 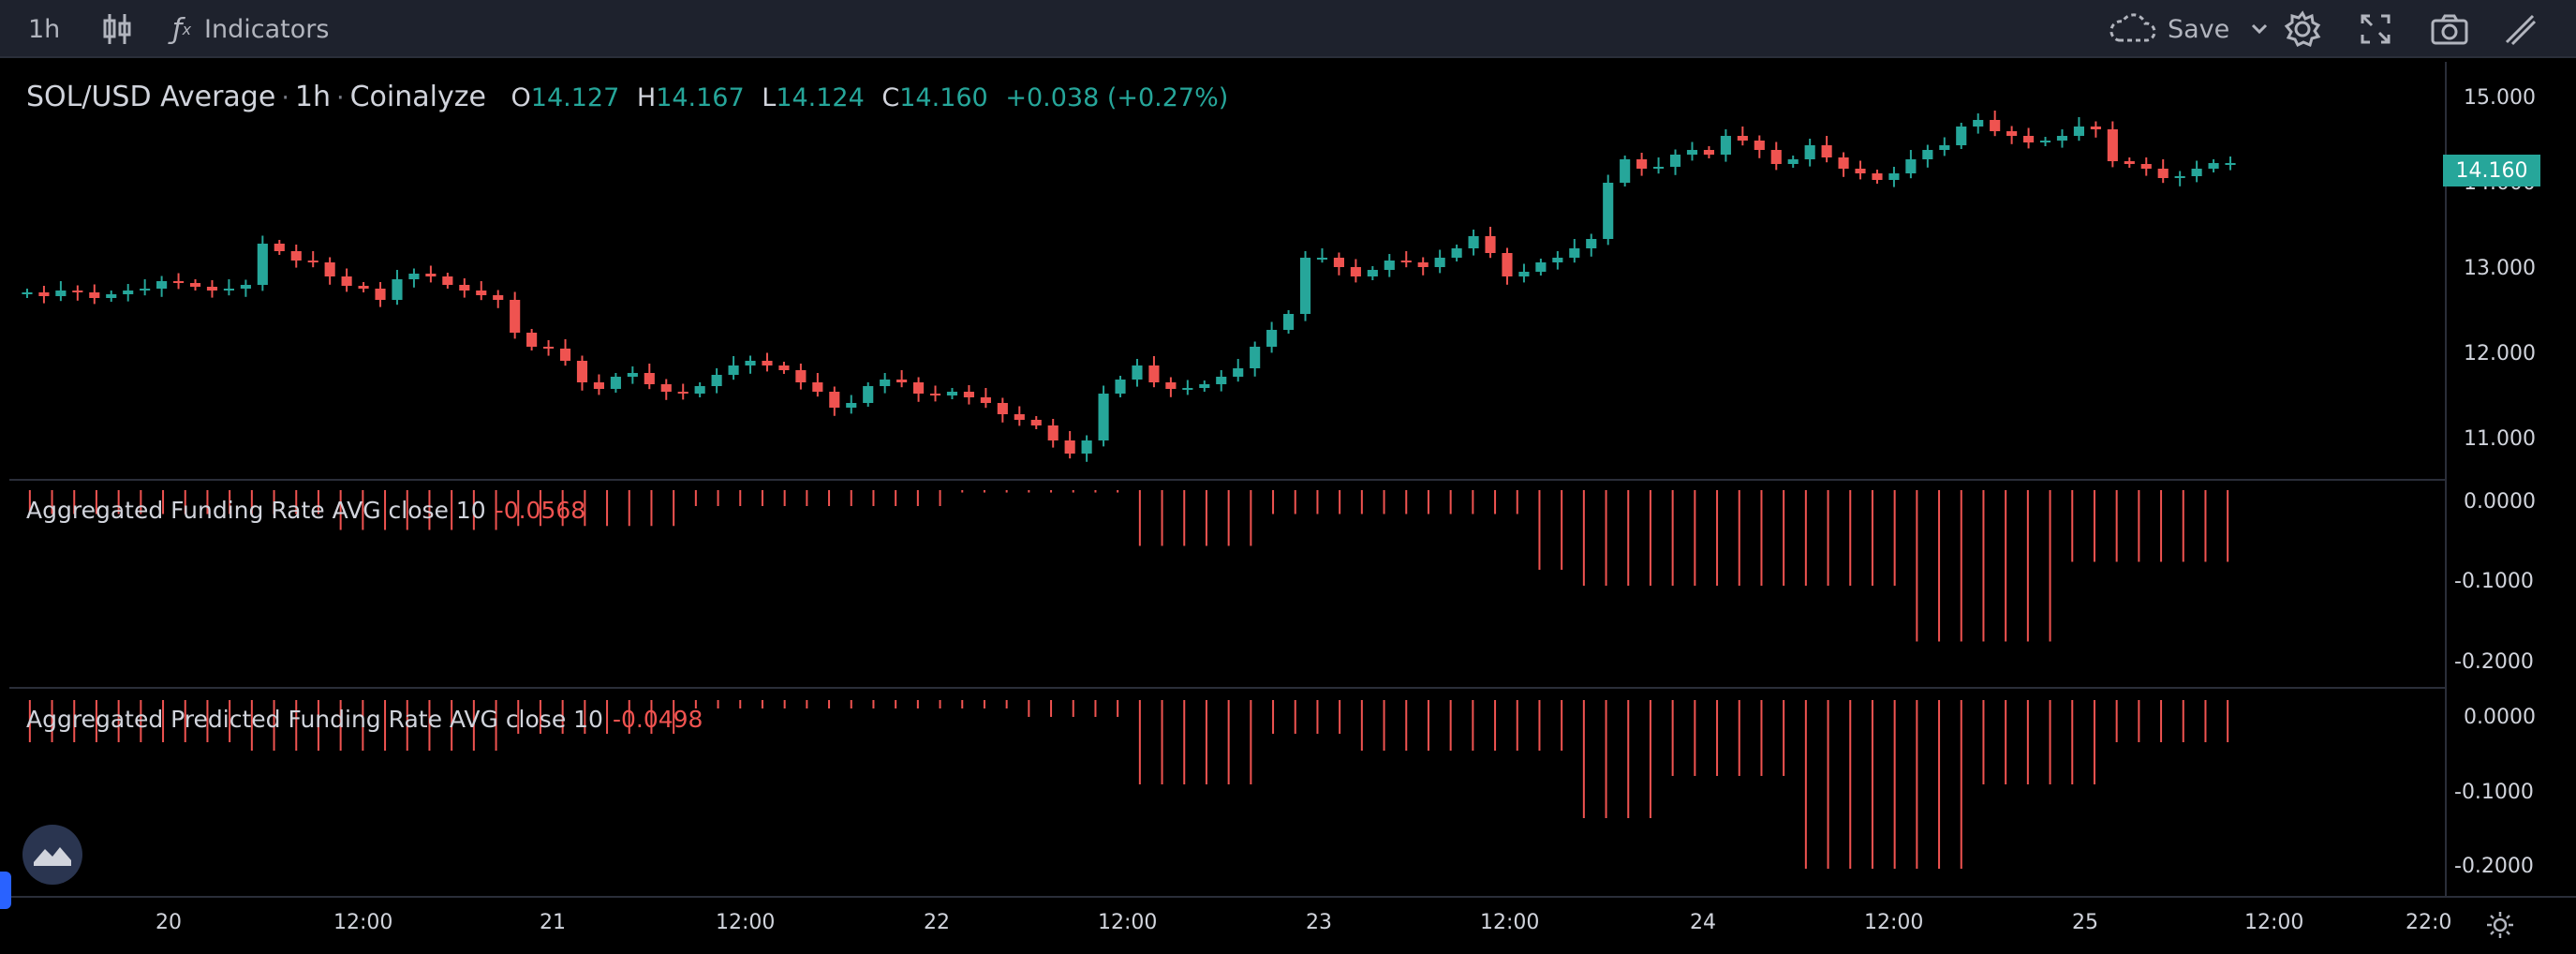 What do you see at coordinates (168, 923) in the screenshot?
I see `time-tick: 20` at bounding box center [168, 923].